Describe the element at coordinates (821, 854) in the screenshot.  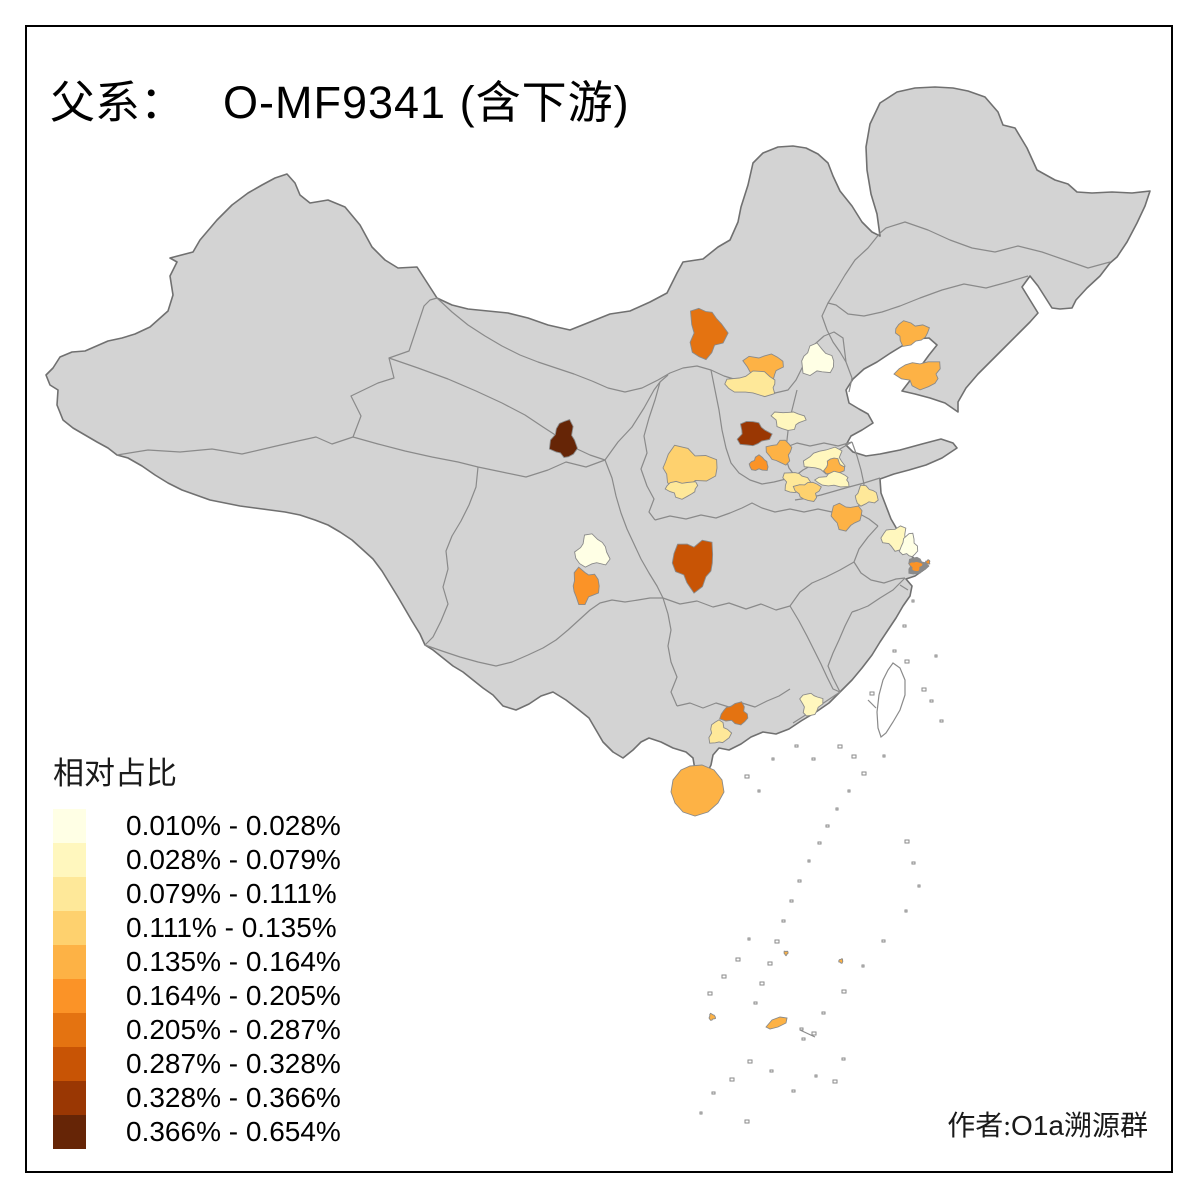
I see `sea-islands` at that location.